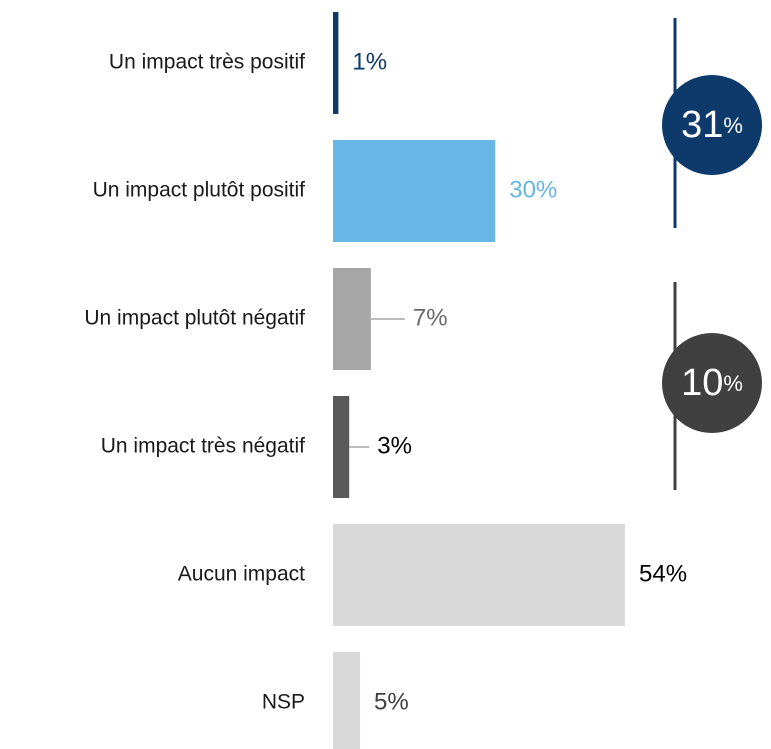 The width and height of the screenshot is (771, 749). I want to click on value-label: 54%, so click(663, 573).